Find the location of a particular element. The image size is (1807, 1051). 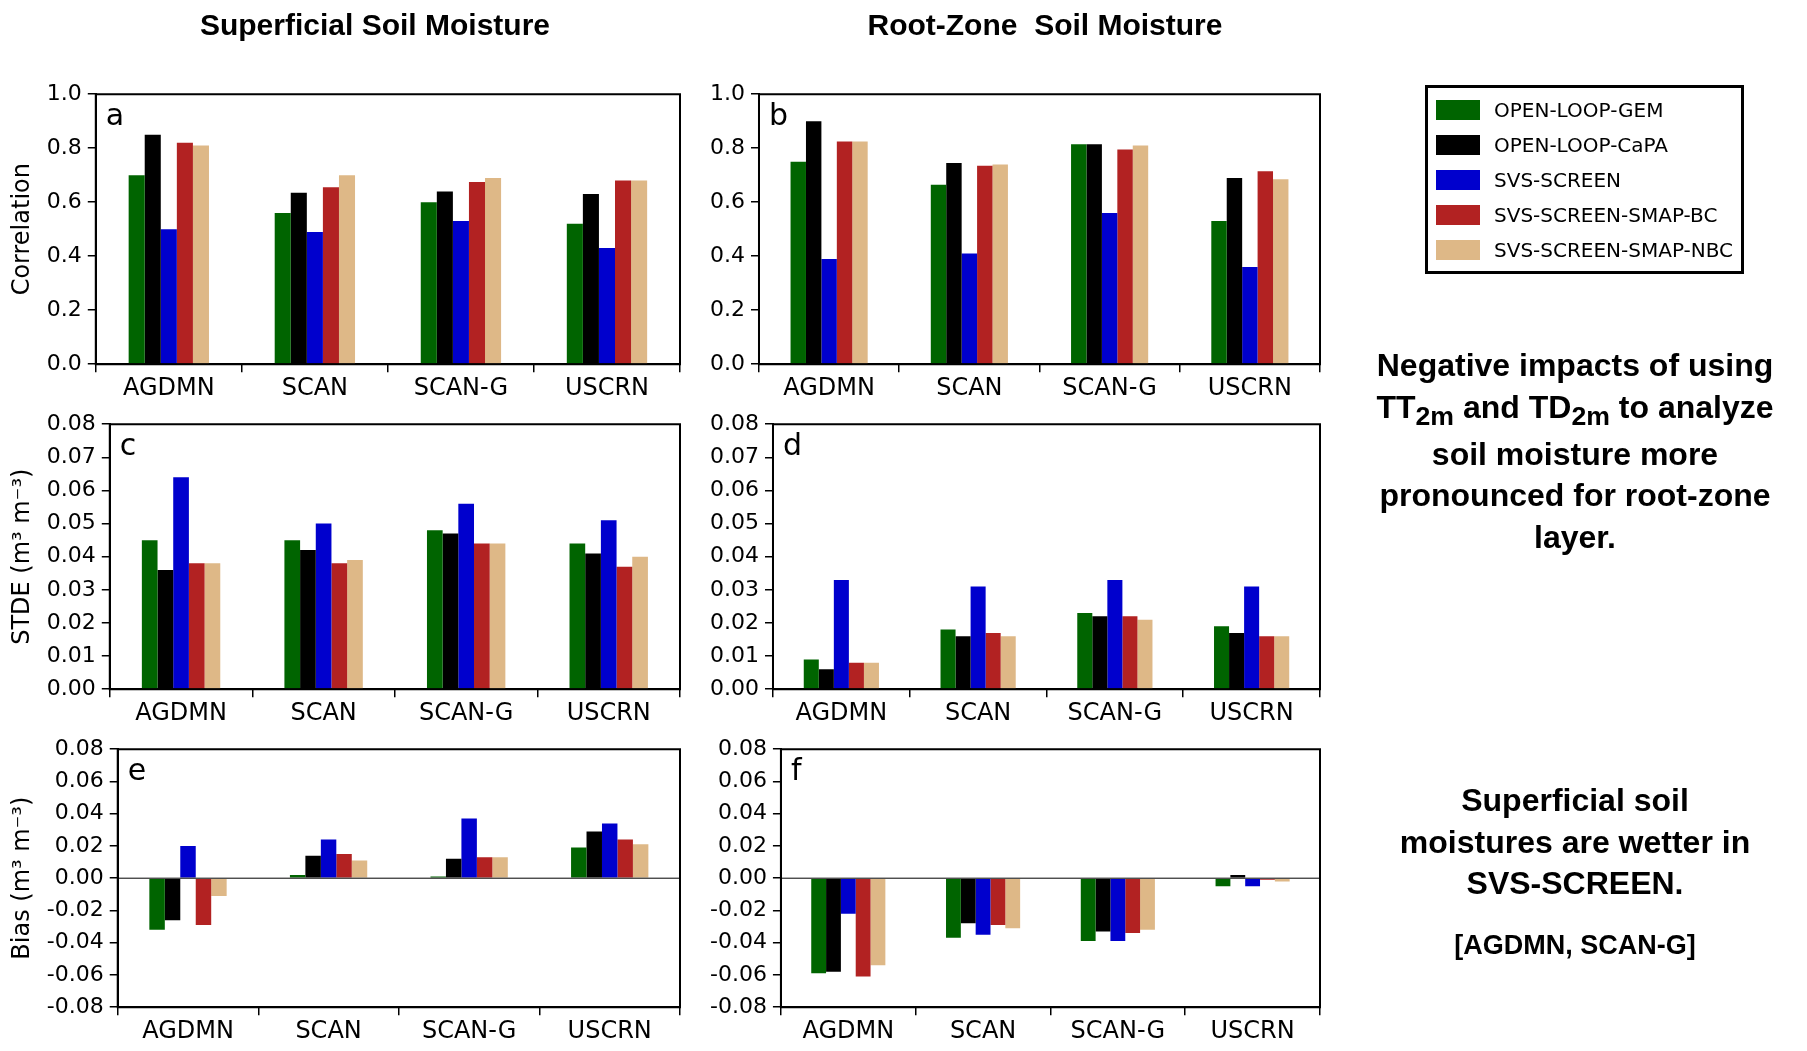

legend-label: SVS-SCREEN-SMAP-NBC is located at coordinates (1614, 249).